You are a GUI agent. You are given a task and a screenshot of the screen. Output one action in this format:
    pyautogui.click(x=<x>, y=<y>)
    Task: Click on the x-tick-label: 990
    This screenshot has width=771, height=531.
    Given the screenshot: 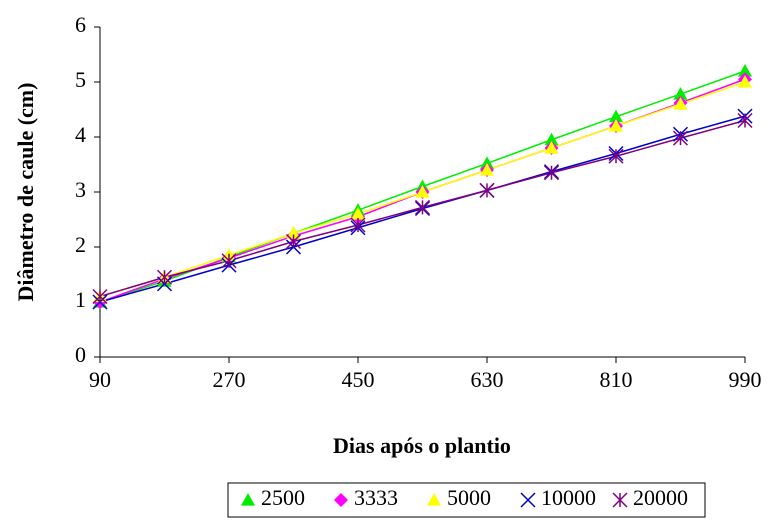 What is the action you would take?
    pyautogui.click(x=745, y=379)
    